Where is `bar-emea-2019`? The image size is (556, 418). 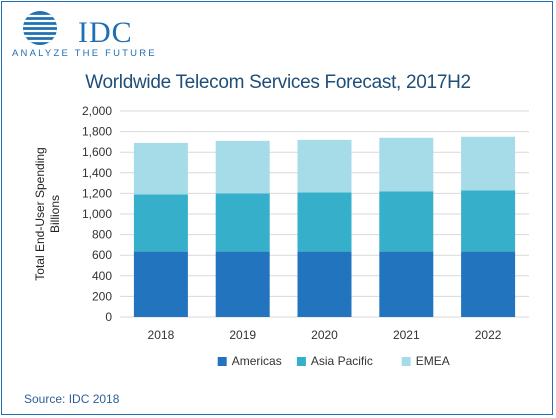
bar-emea-2019 is located at coordinates (242, 167).